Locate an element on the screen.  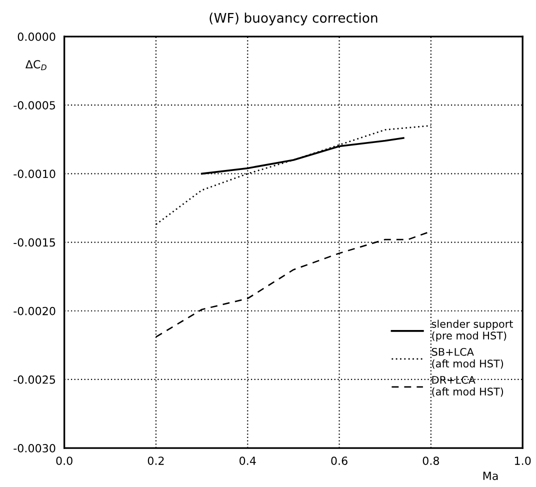
y-tick-label: -0.0015 is located at coordinates (35, 242).